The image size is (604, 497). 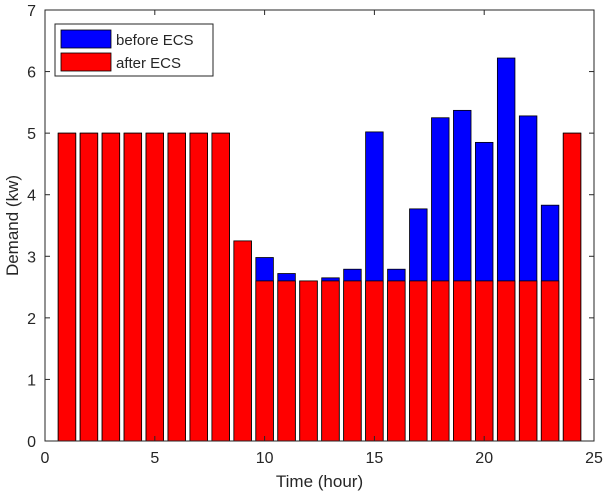 What do you see at coordinates (265, 458) in the screenshot?
I see `x-tick-label-10: 10` at bounding box center [265, 458].